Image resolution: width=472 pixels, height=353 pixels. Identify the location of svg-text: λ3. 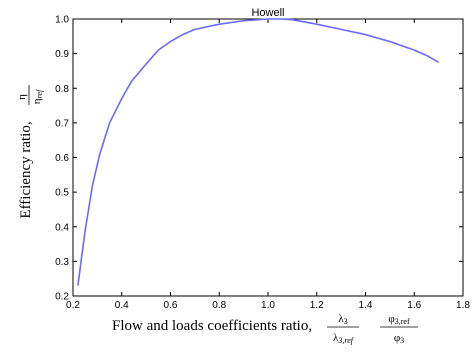
(342, 319).